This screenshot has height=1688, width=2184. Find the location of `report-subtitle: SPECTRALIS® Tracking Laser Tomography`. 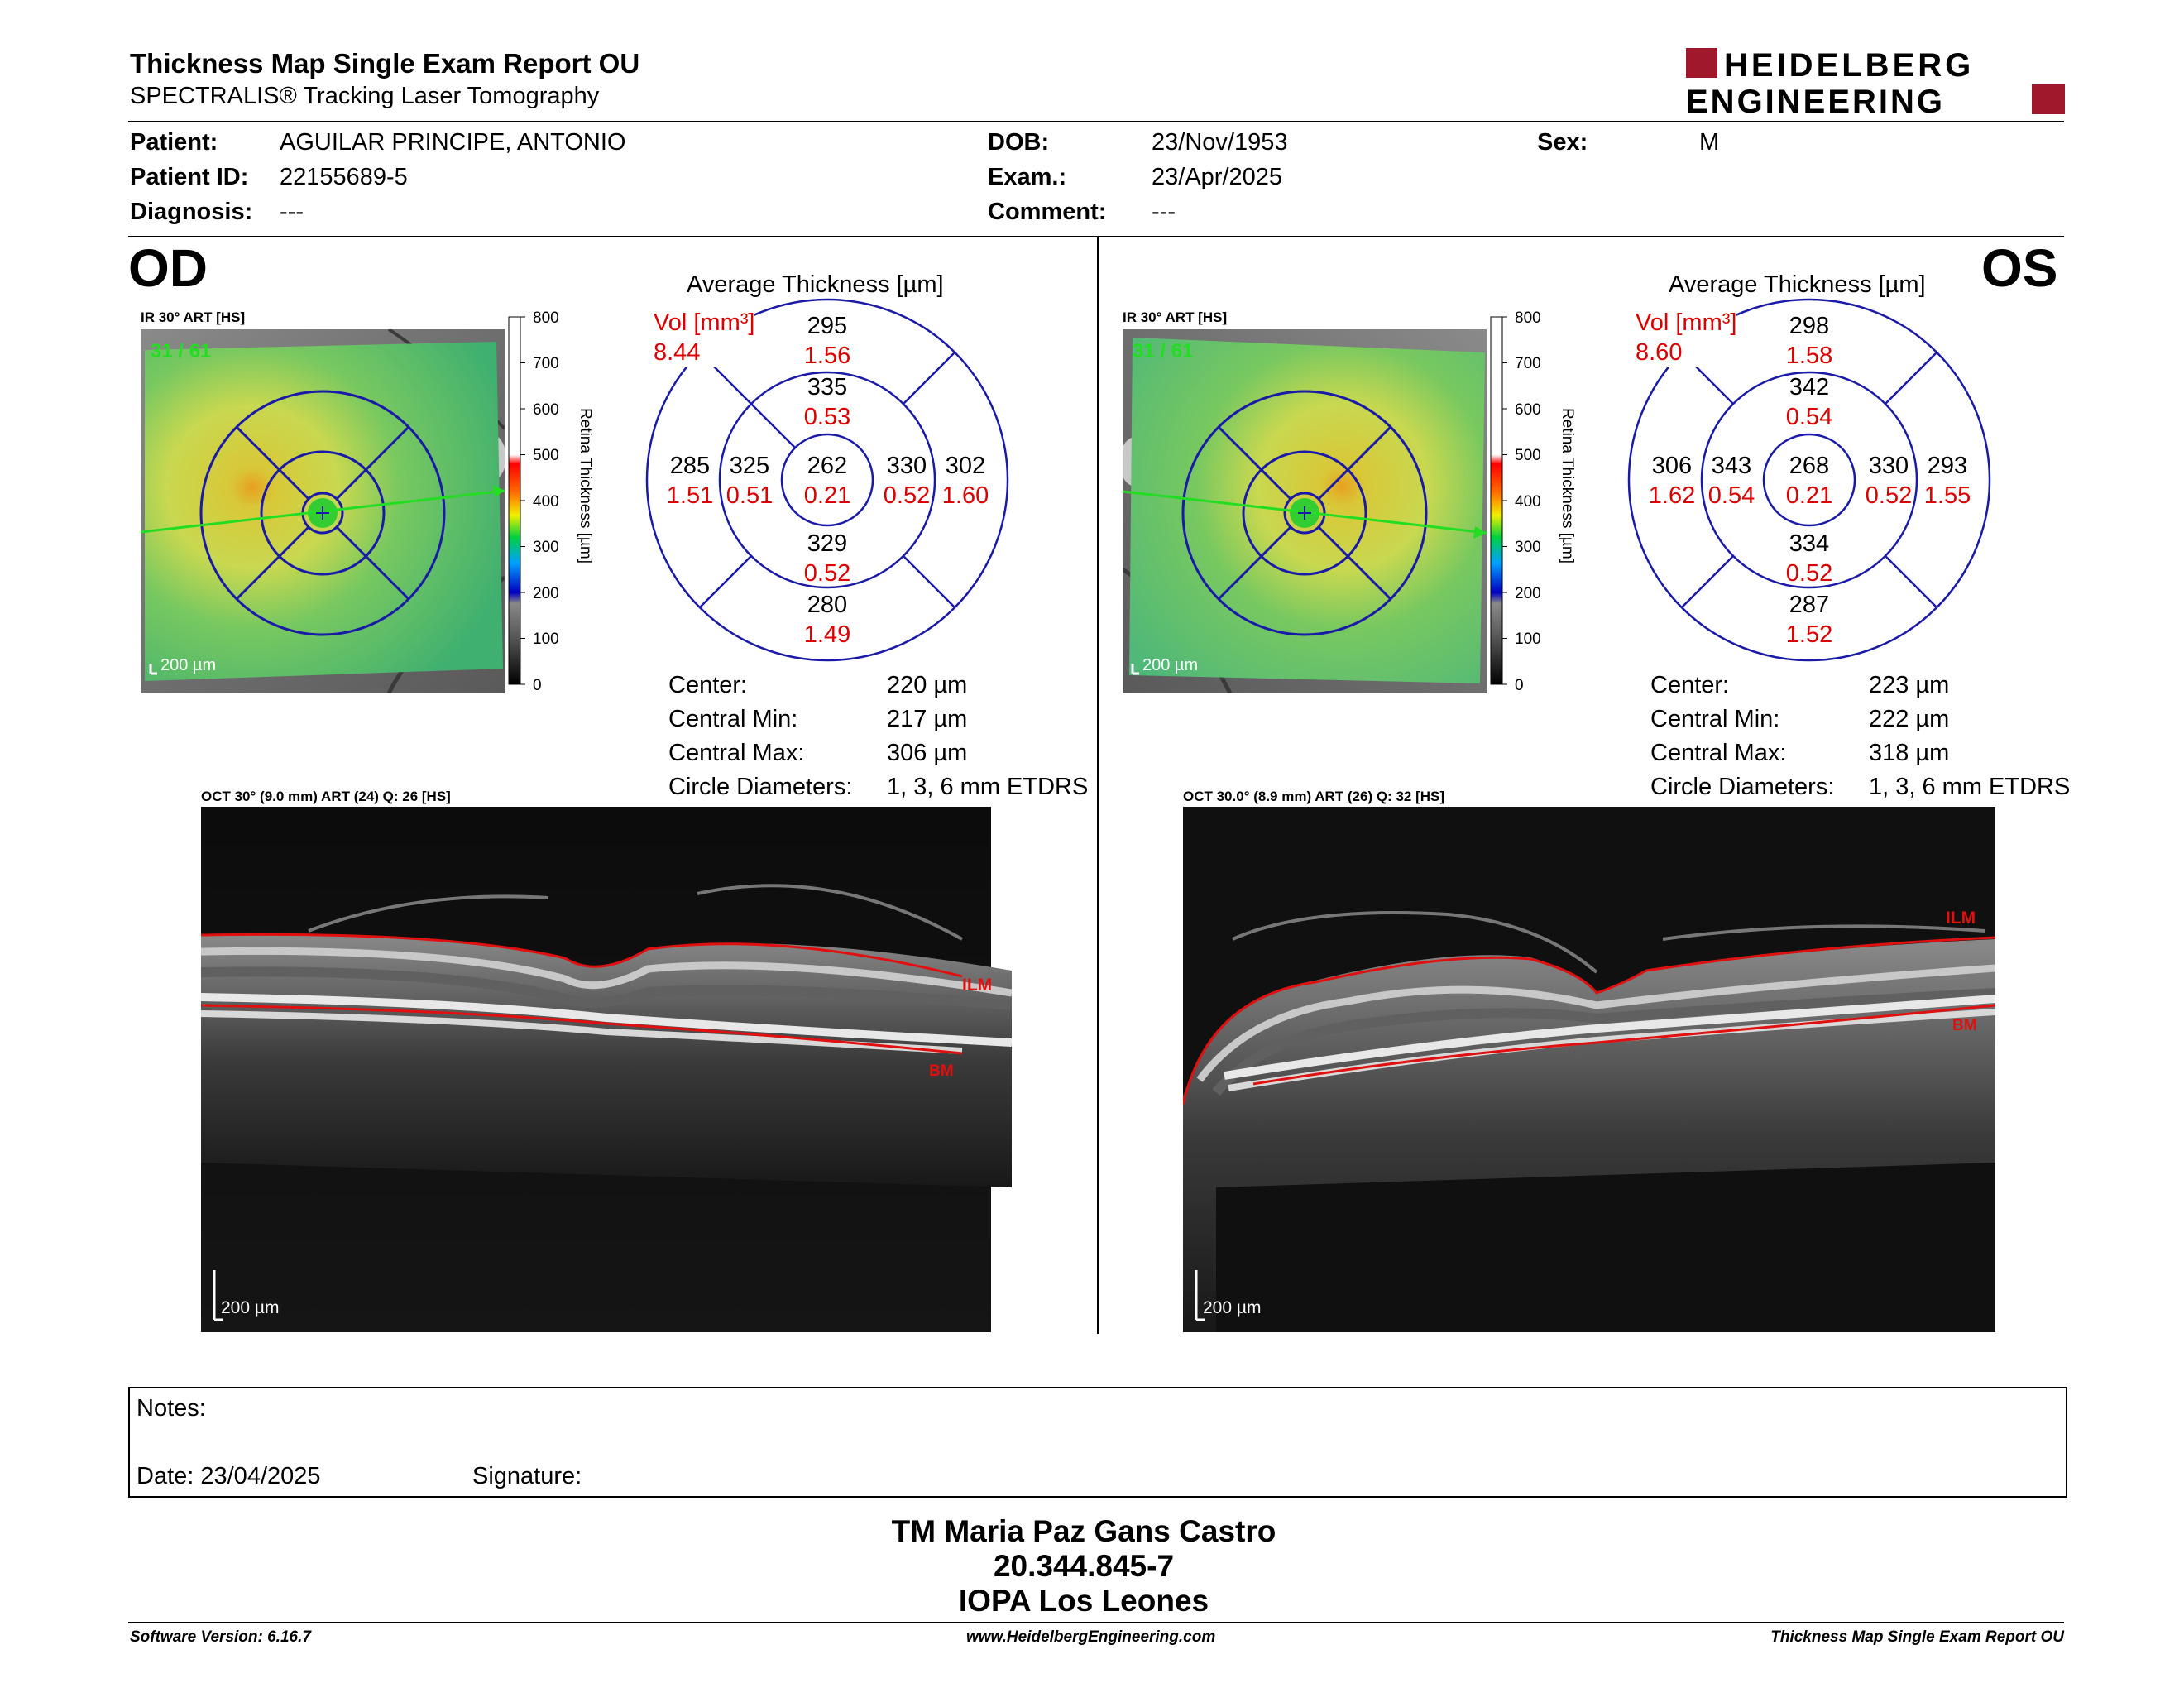

report-subtitle: SPECTRALIS® Tracking Laser Tomography is located at coordinates (365, 96).